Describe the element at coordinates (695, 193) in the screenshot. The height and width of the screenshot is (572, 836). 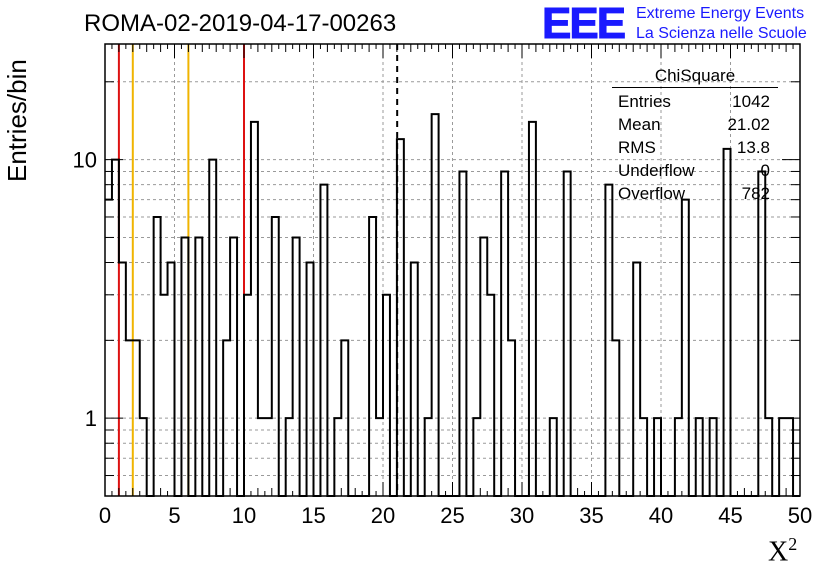
I see `stats-row-overflow: Overflow 782` at that location.